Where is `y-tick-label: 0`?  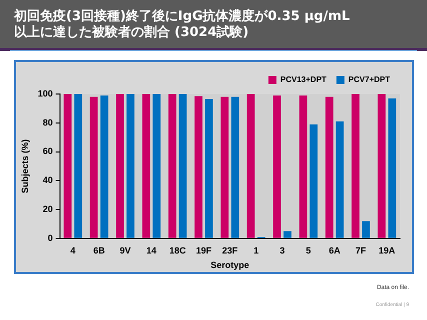 y-tick-label: 0 is located at coordinates (50, 237).